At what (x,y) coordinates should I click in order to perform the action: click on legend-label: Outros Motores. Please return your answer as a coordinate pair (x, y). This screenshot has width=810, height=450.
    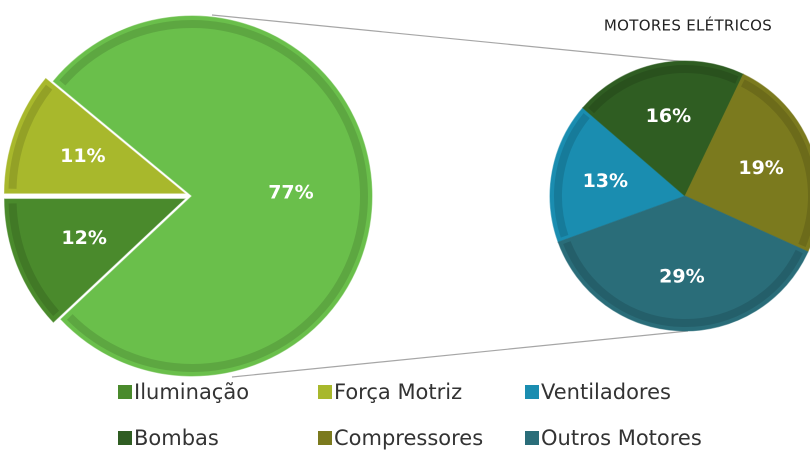
    Looking at the image, I should click on (621, 438).